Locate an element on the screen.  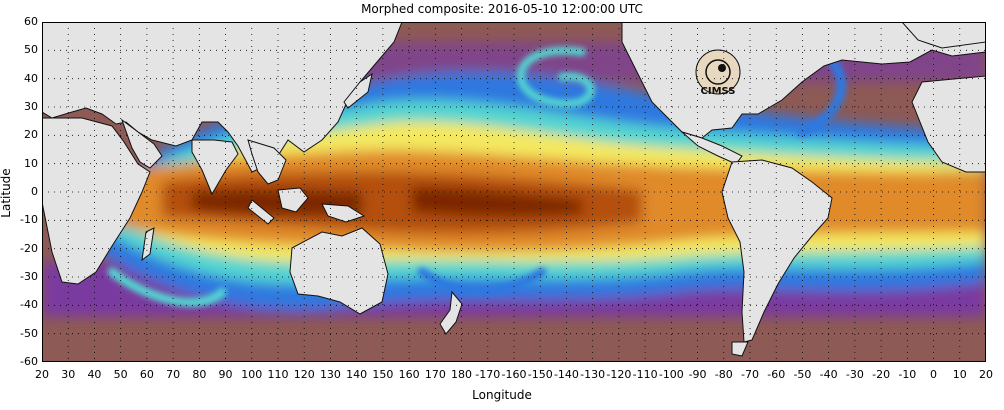
land-greenland is located at coordinates (943, 35).